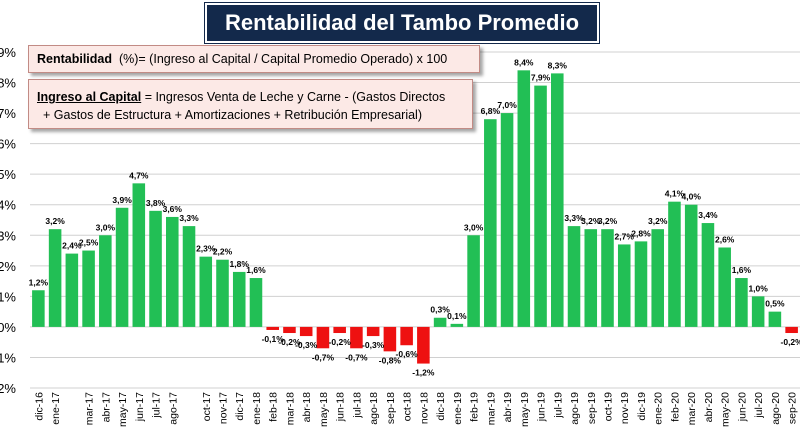 This screenshot has height=445, width=800. What do you see at coordinates (39, 282) in the screenshot?
I see `data-label: 1,2%` at bounding box center [39, 282].